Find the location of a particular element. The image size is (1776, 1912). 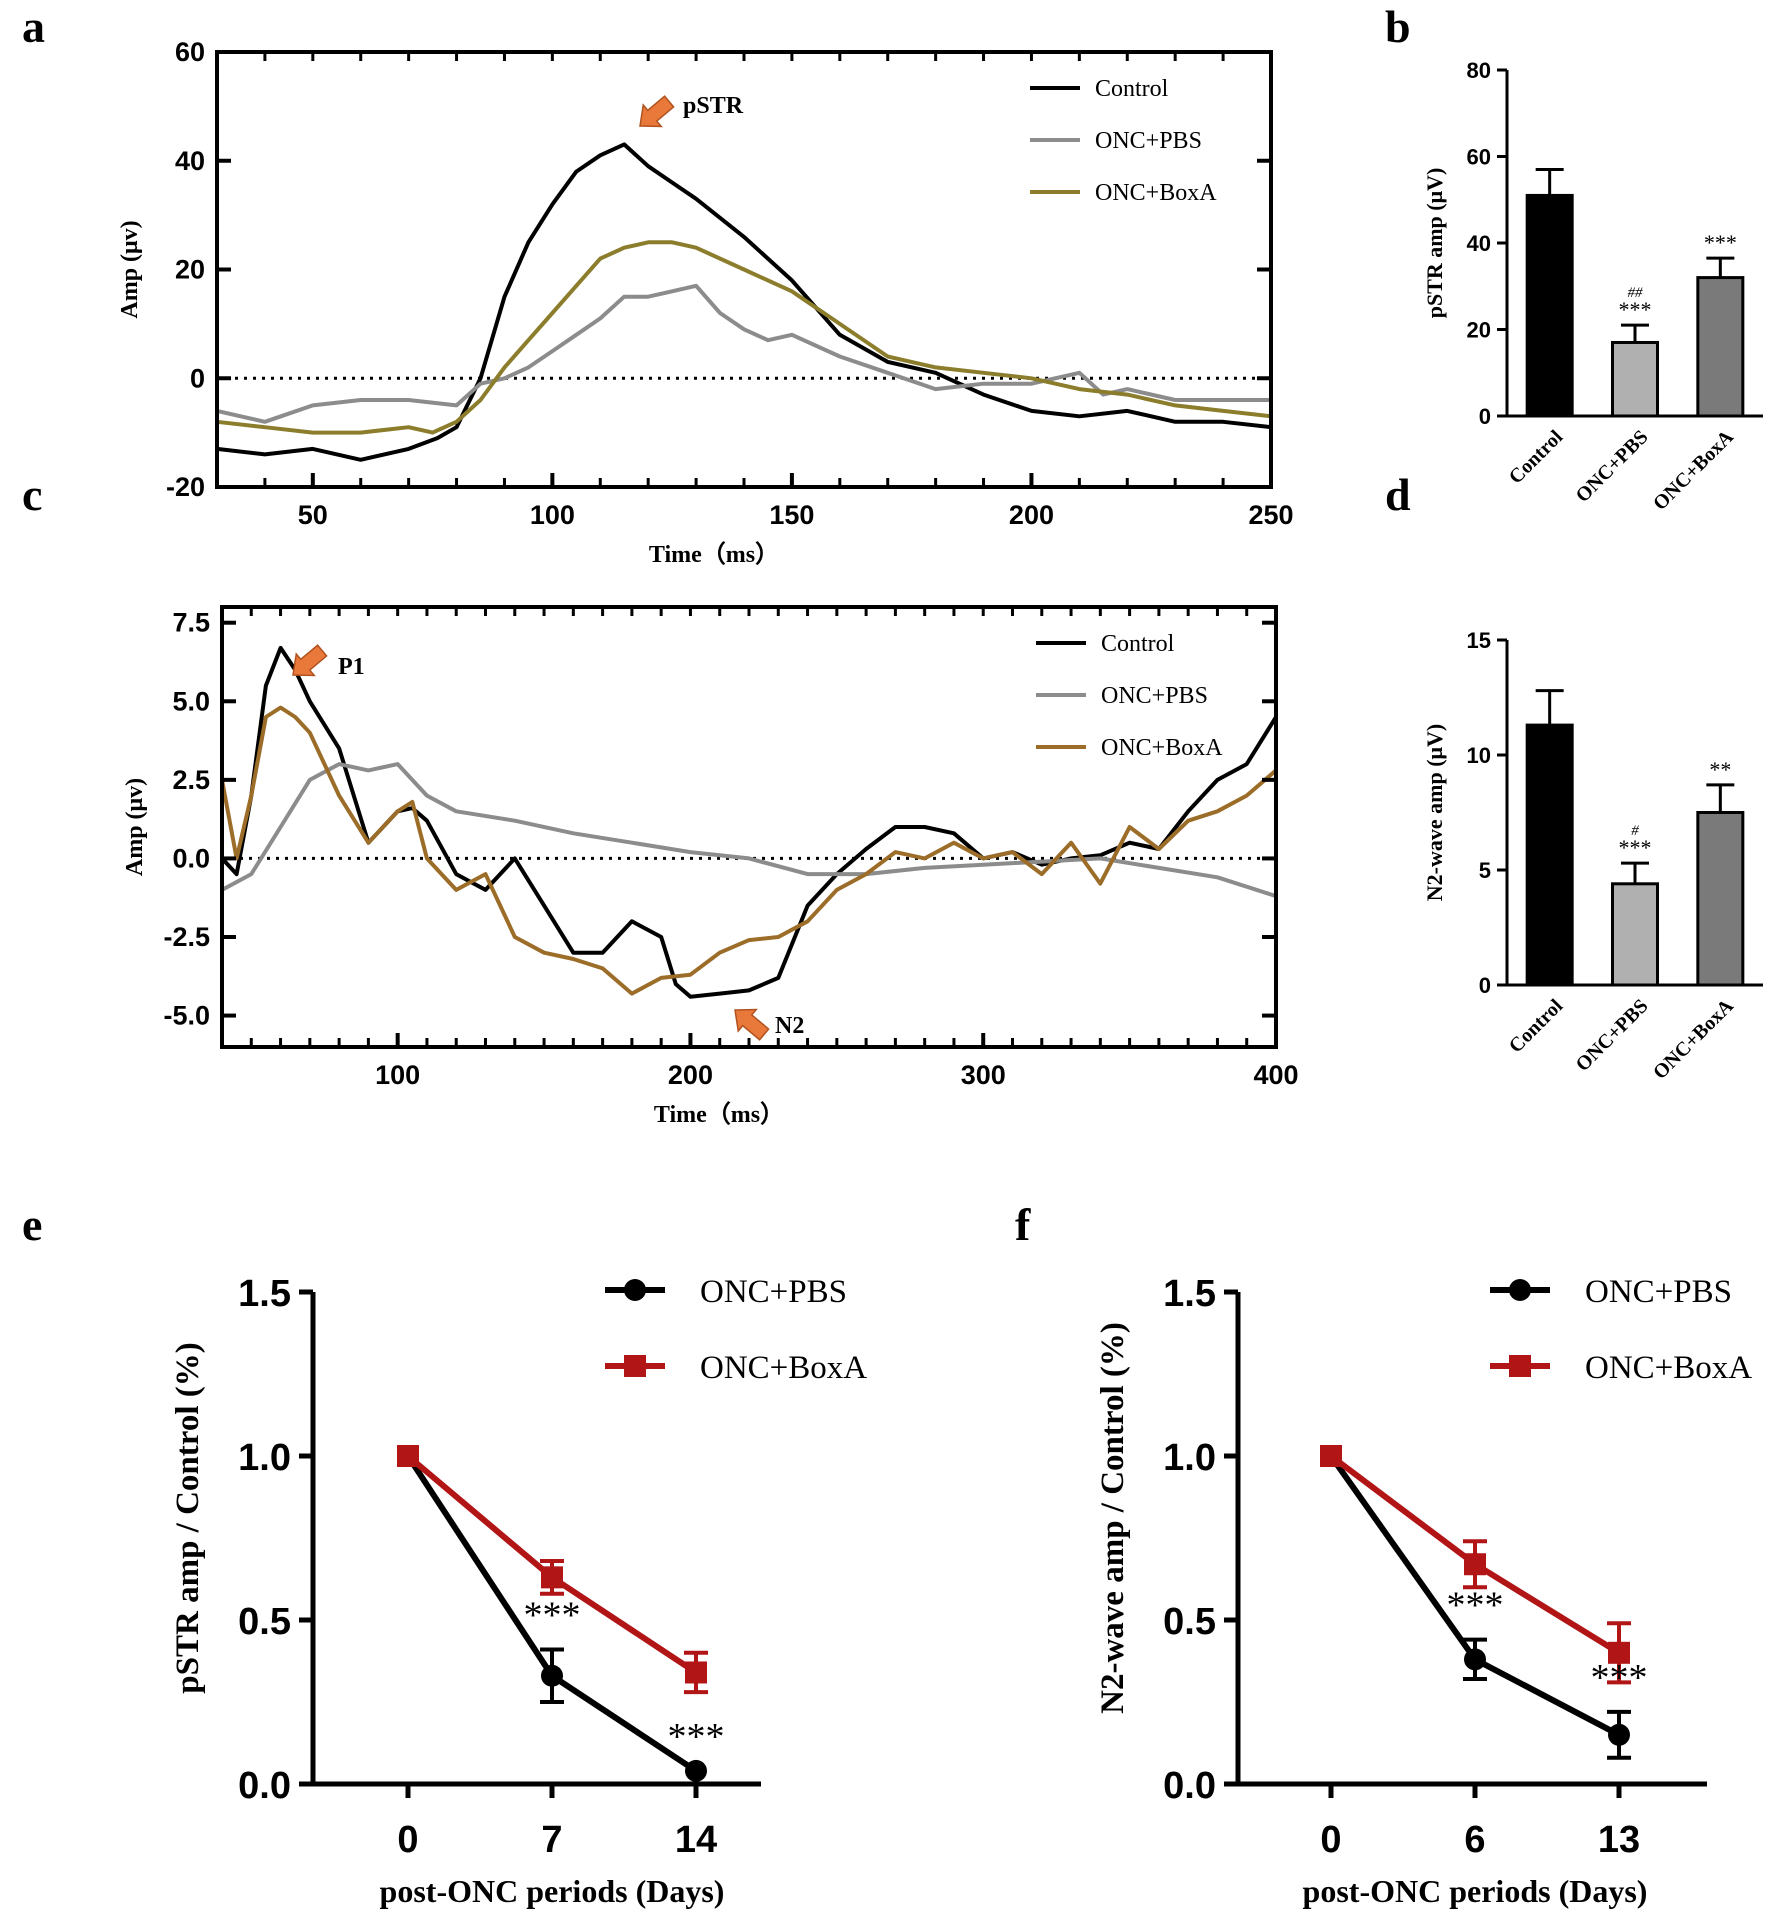

series-line-onc-boxa is located at coordinates (749, 850).